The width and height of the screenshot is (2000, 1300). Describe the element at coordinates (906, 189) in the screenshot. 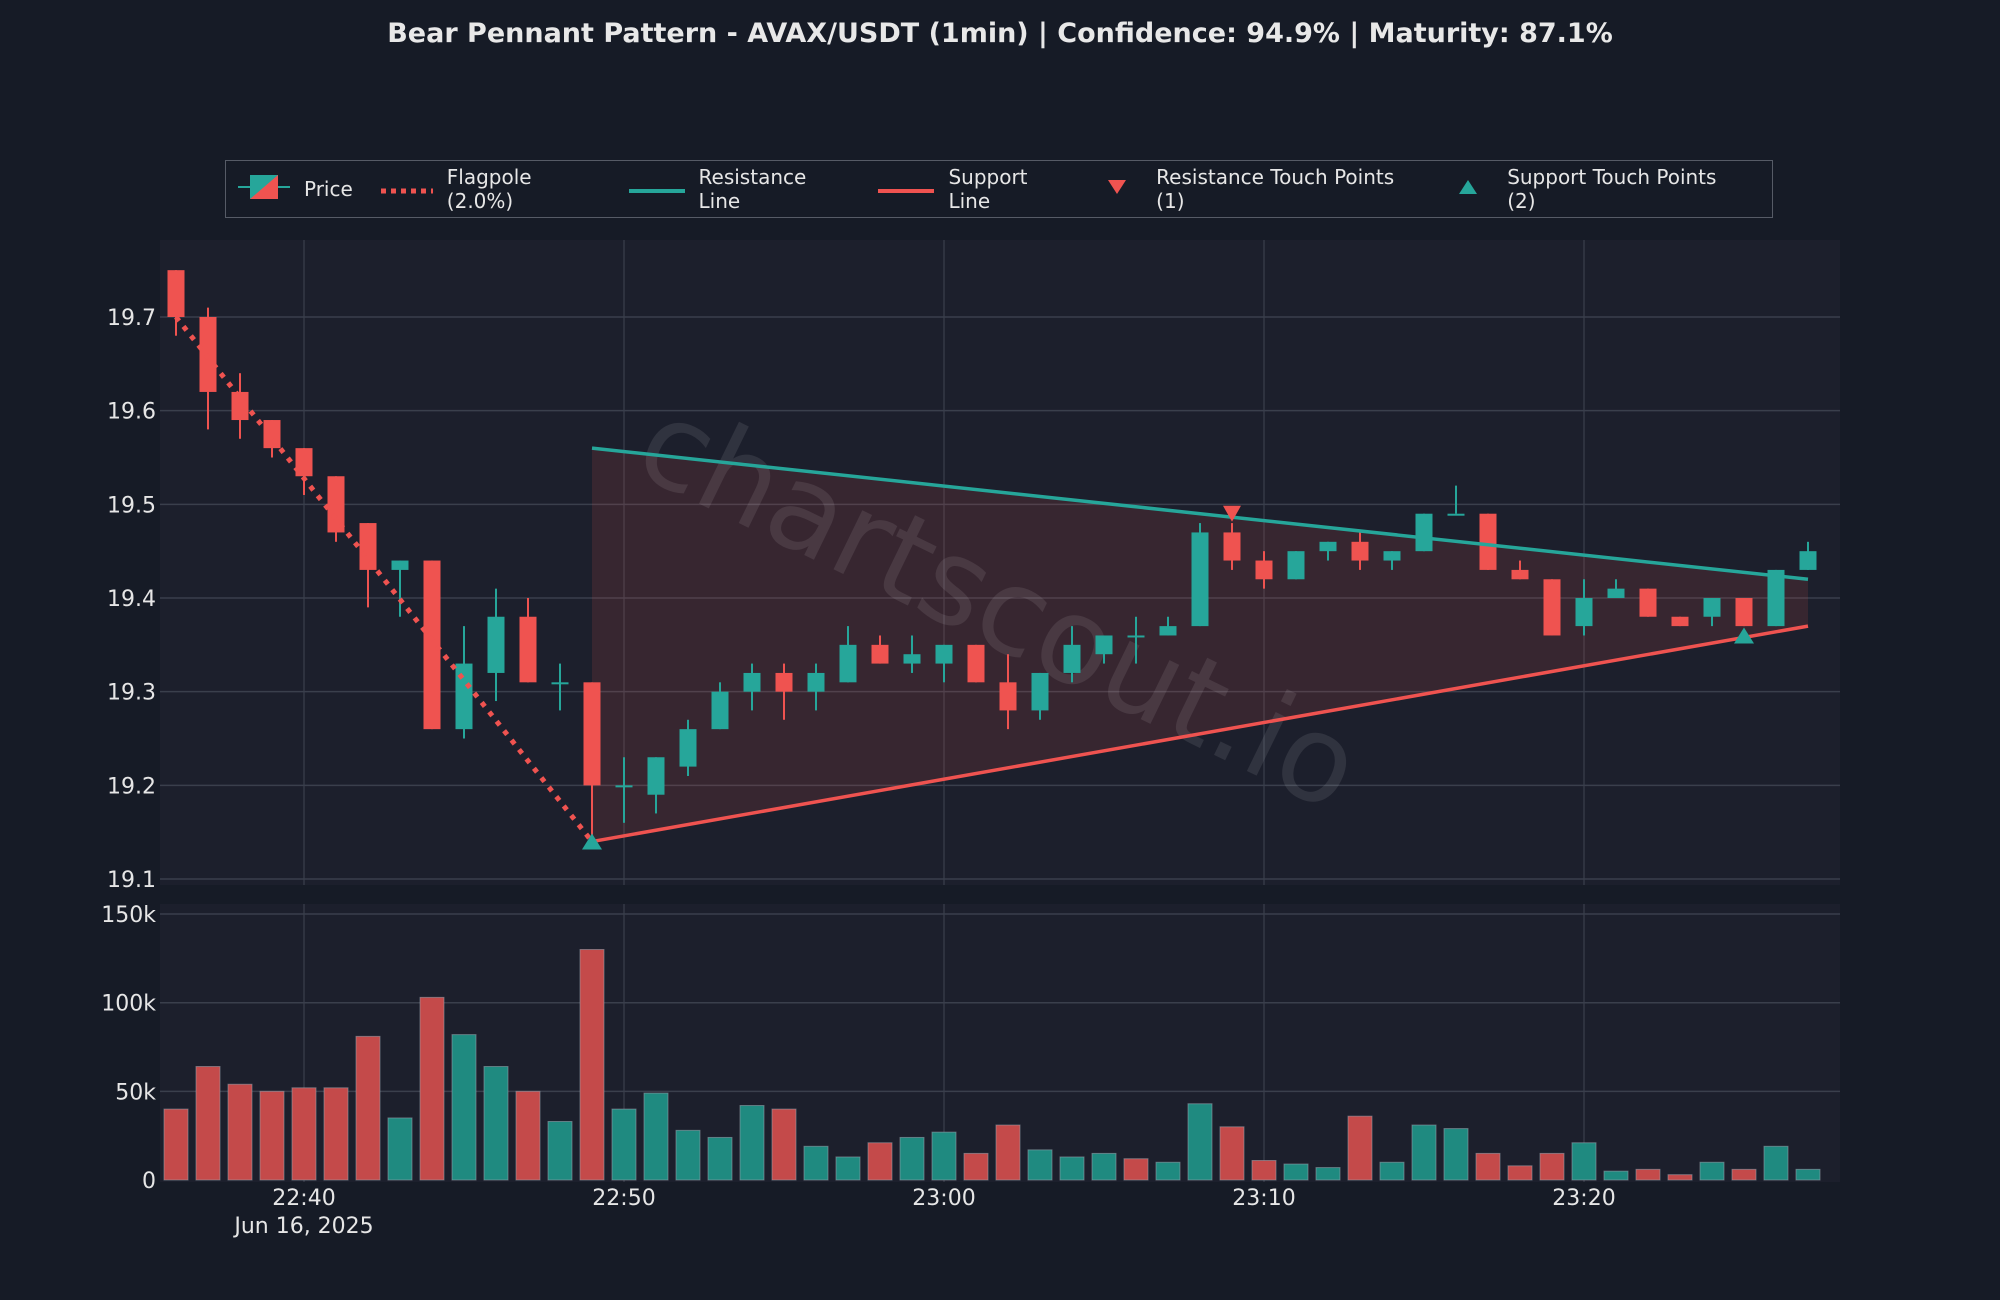

I see `line-icon` at that location.